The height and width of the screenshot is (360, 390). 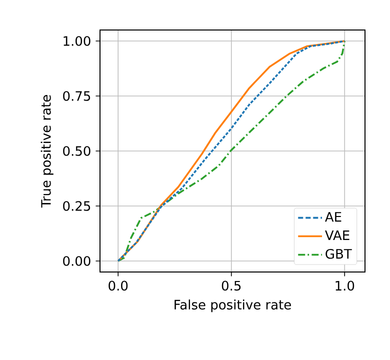 What do you see at coordinates (333, 217) in the screenshot?
I see `legend-label: AE` at bounding box center [333, 217].